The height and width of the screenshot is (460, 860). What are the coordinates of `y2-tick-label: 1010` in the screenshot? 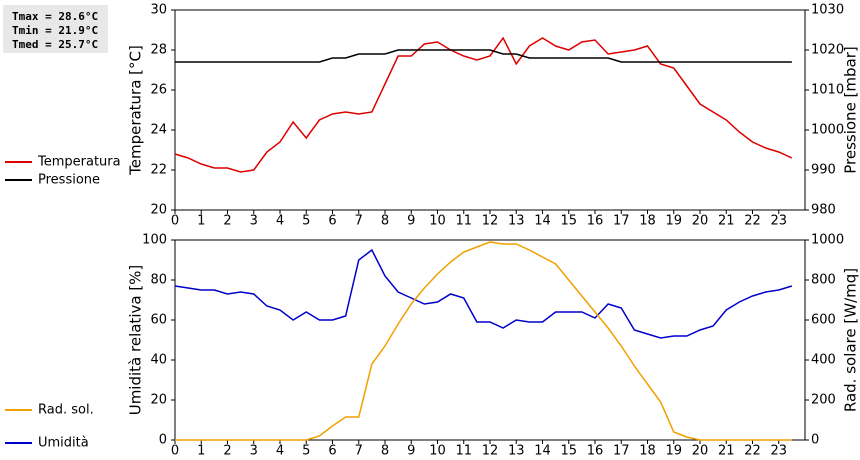 It's located at (827, 90).